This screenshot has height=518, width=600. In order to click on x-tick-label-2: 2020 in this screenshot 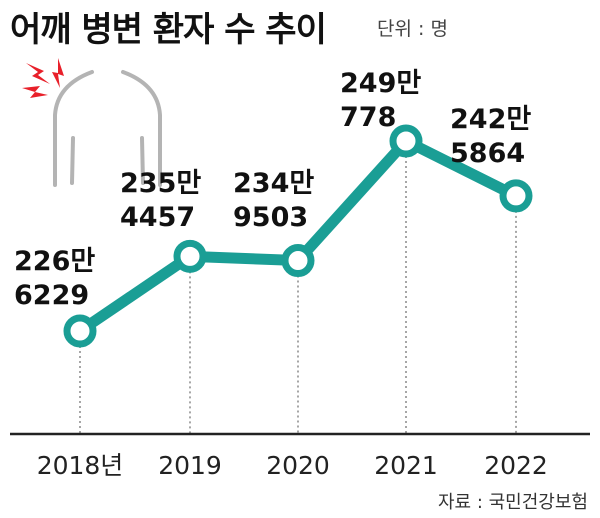, I will do `click(298, 465)`.